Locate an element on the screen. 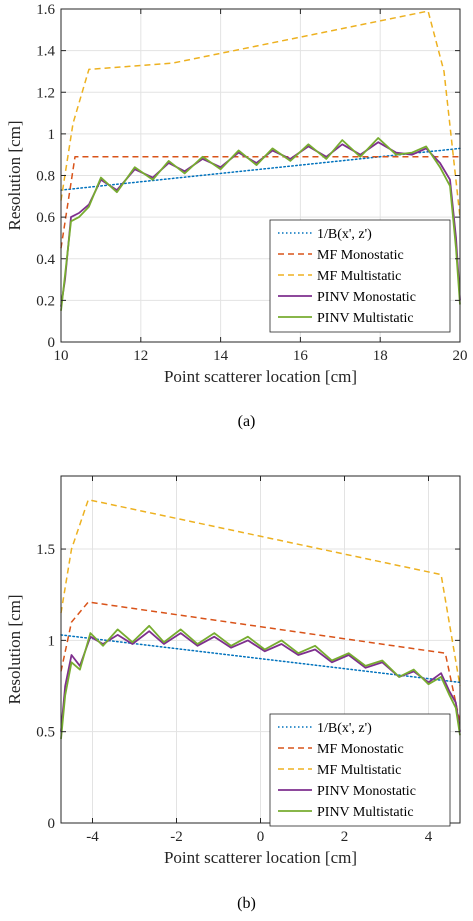 This screenshot has width=473, height=921. x-tick-label: 20 is located at coordinates (460, 356).